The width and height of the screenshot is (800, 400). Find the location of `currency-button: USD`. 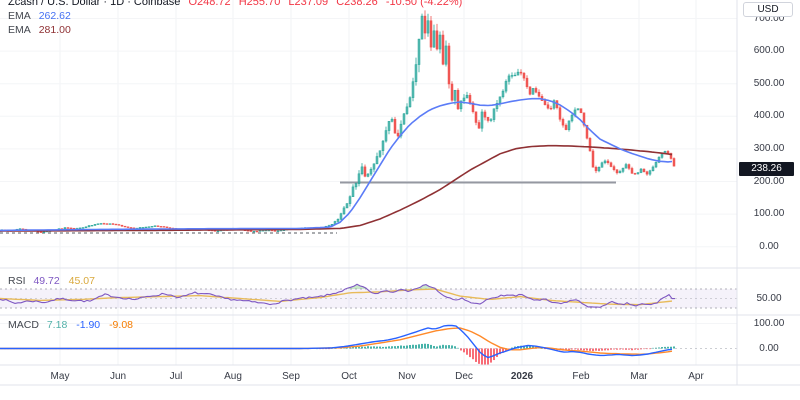

currency-button: USD is located at coordinates (768, 9).